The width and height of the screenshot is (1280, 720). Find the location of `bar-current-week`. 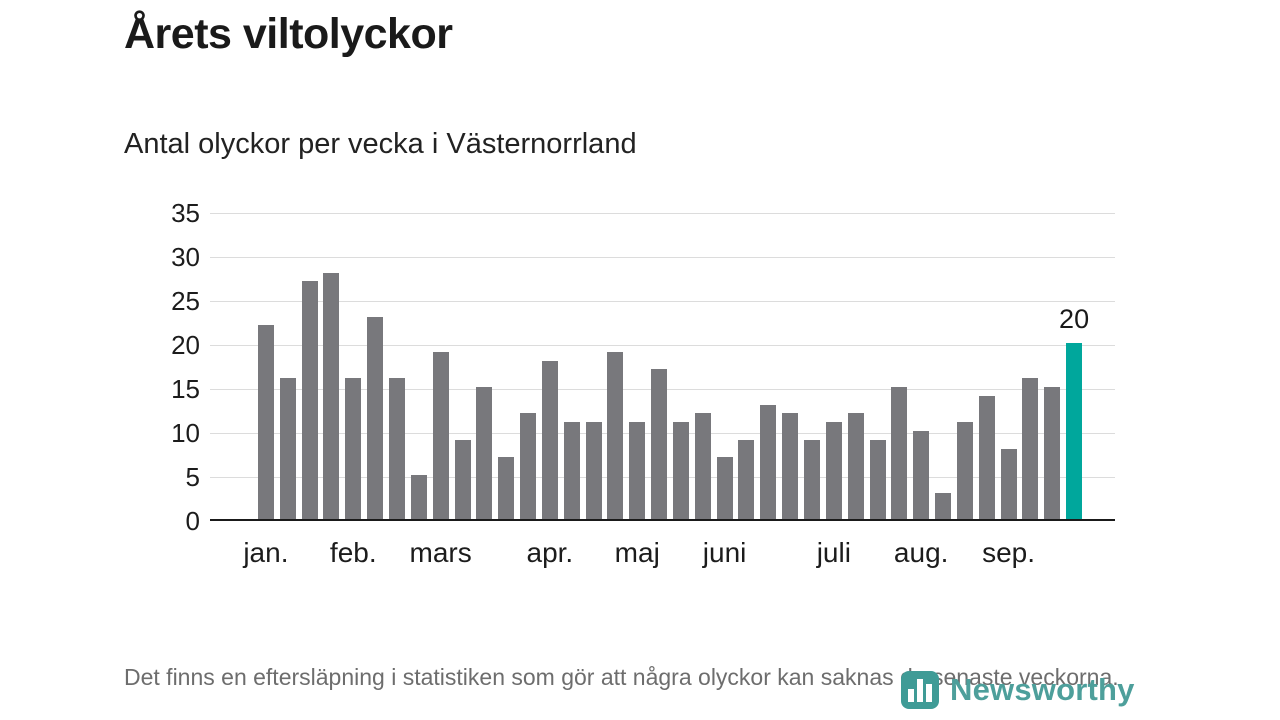

bar-current-week is located at coordinates (1074, 431).